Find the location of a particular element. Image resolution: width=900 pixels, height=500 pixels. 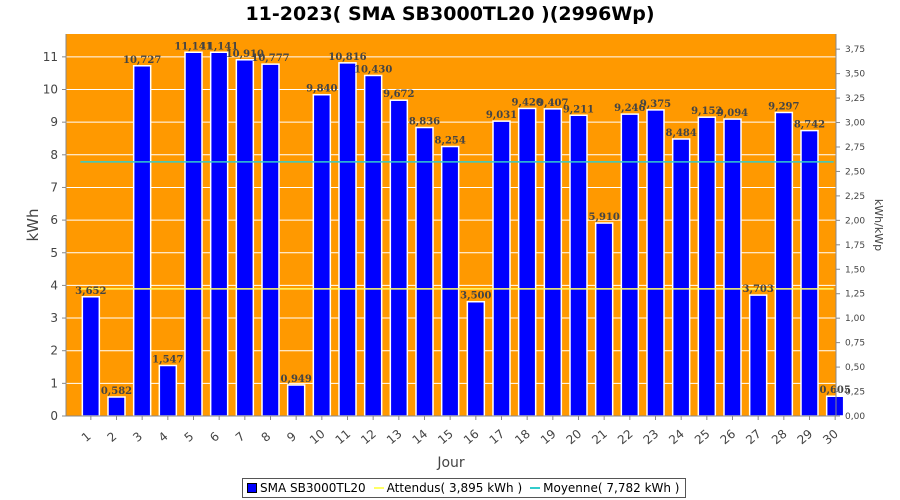

y2-tick-label: 1,50 is located at coordinates (855, 270).